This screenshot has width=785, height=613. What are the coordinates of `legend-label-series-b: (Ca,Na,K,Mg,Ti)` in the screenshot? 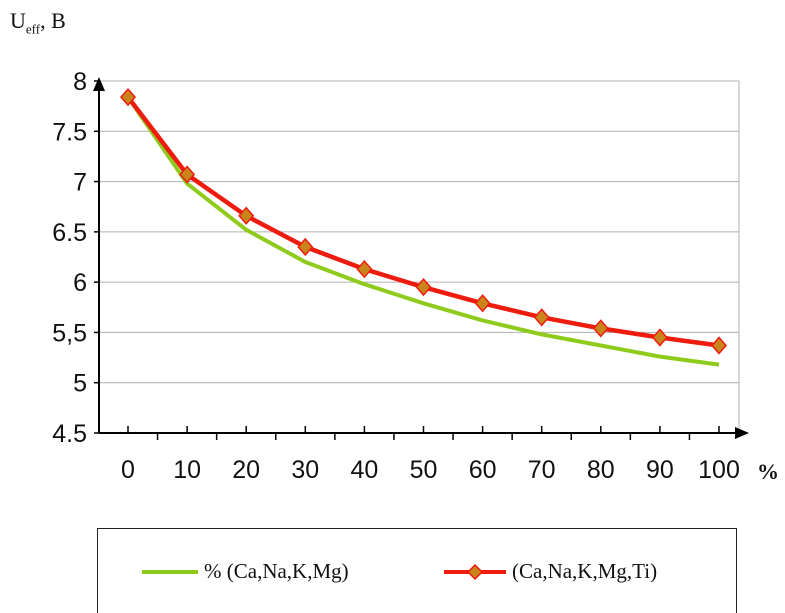 It's located at (585, 571).